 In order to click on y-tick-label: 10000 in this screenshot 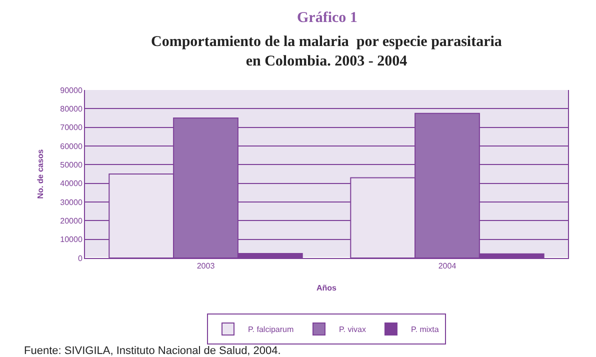, I will do `click(71, 239)`.